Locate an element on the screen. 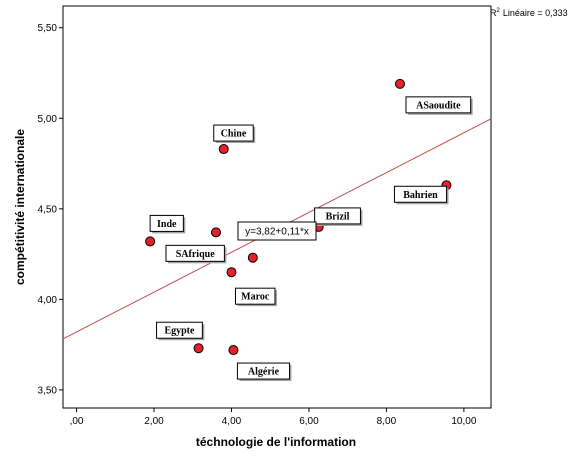  x-tick-label: 4,00 is located at coordinates (232, 421).